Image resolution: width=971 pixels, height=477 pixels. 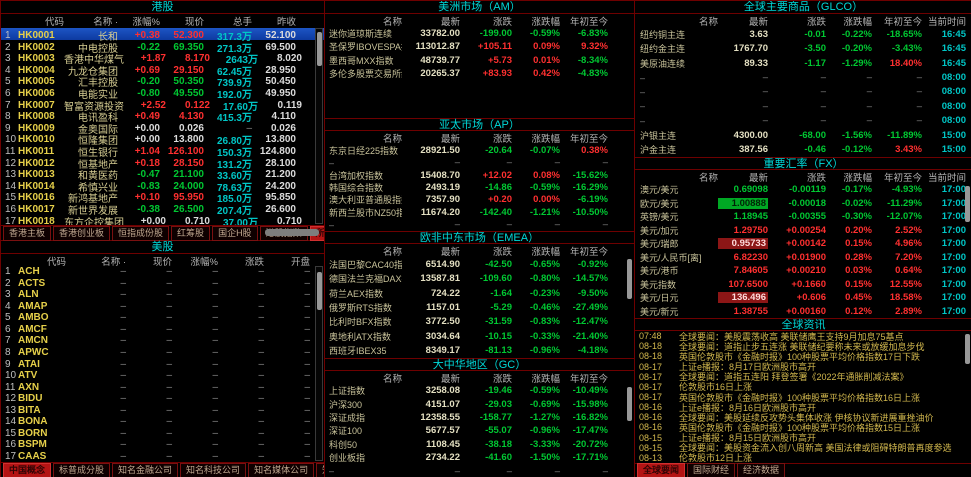 I want to click on index-row: 奥地利ATX指数 3034.64 -10.15 -0.33% -21.40%, so click(x=479, y=336).